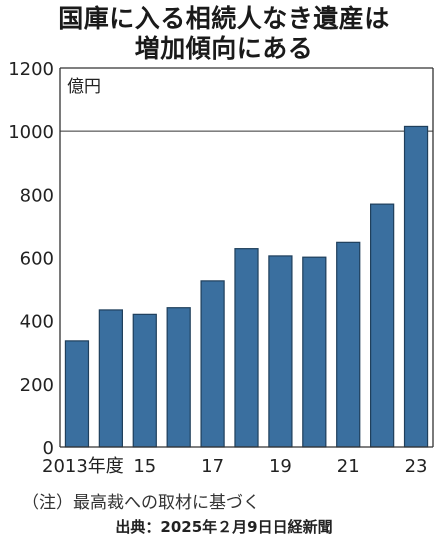 The image size is (448, 549). Describe the element at coordinates (84, 87) in the screenshot. I see `y-axis-unit-label: 億円` at that location.